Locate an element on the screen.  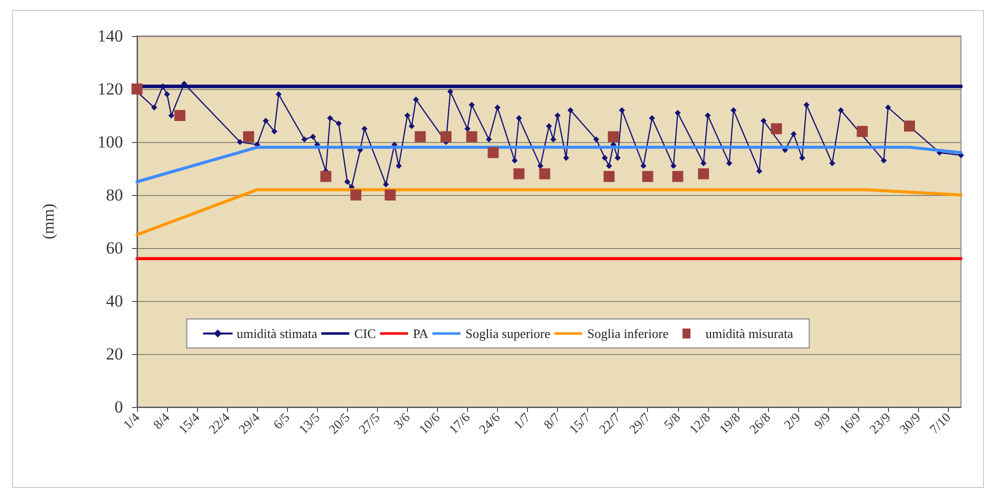
x-tick-label: 3/6 is located at coordinates (402, 420).